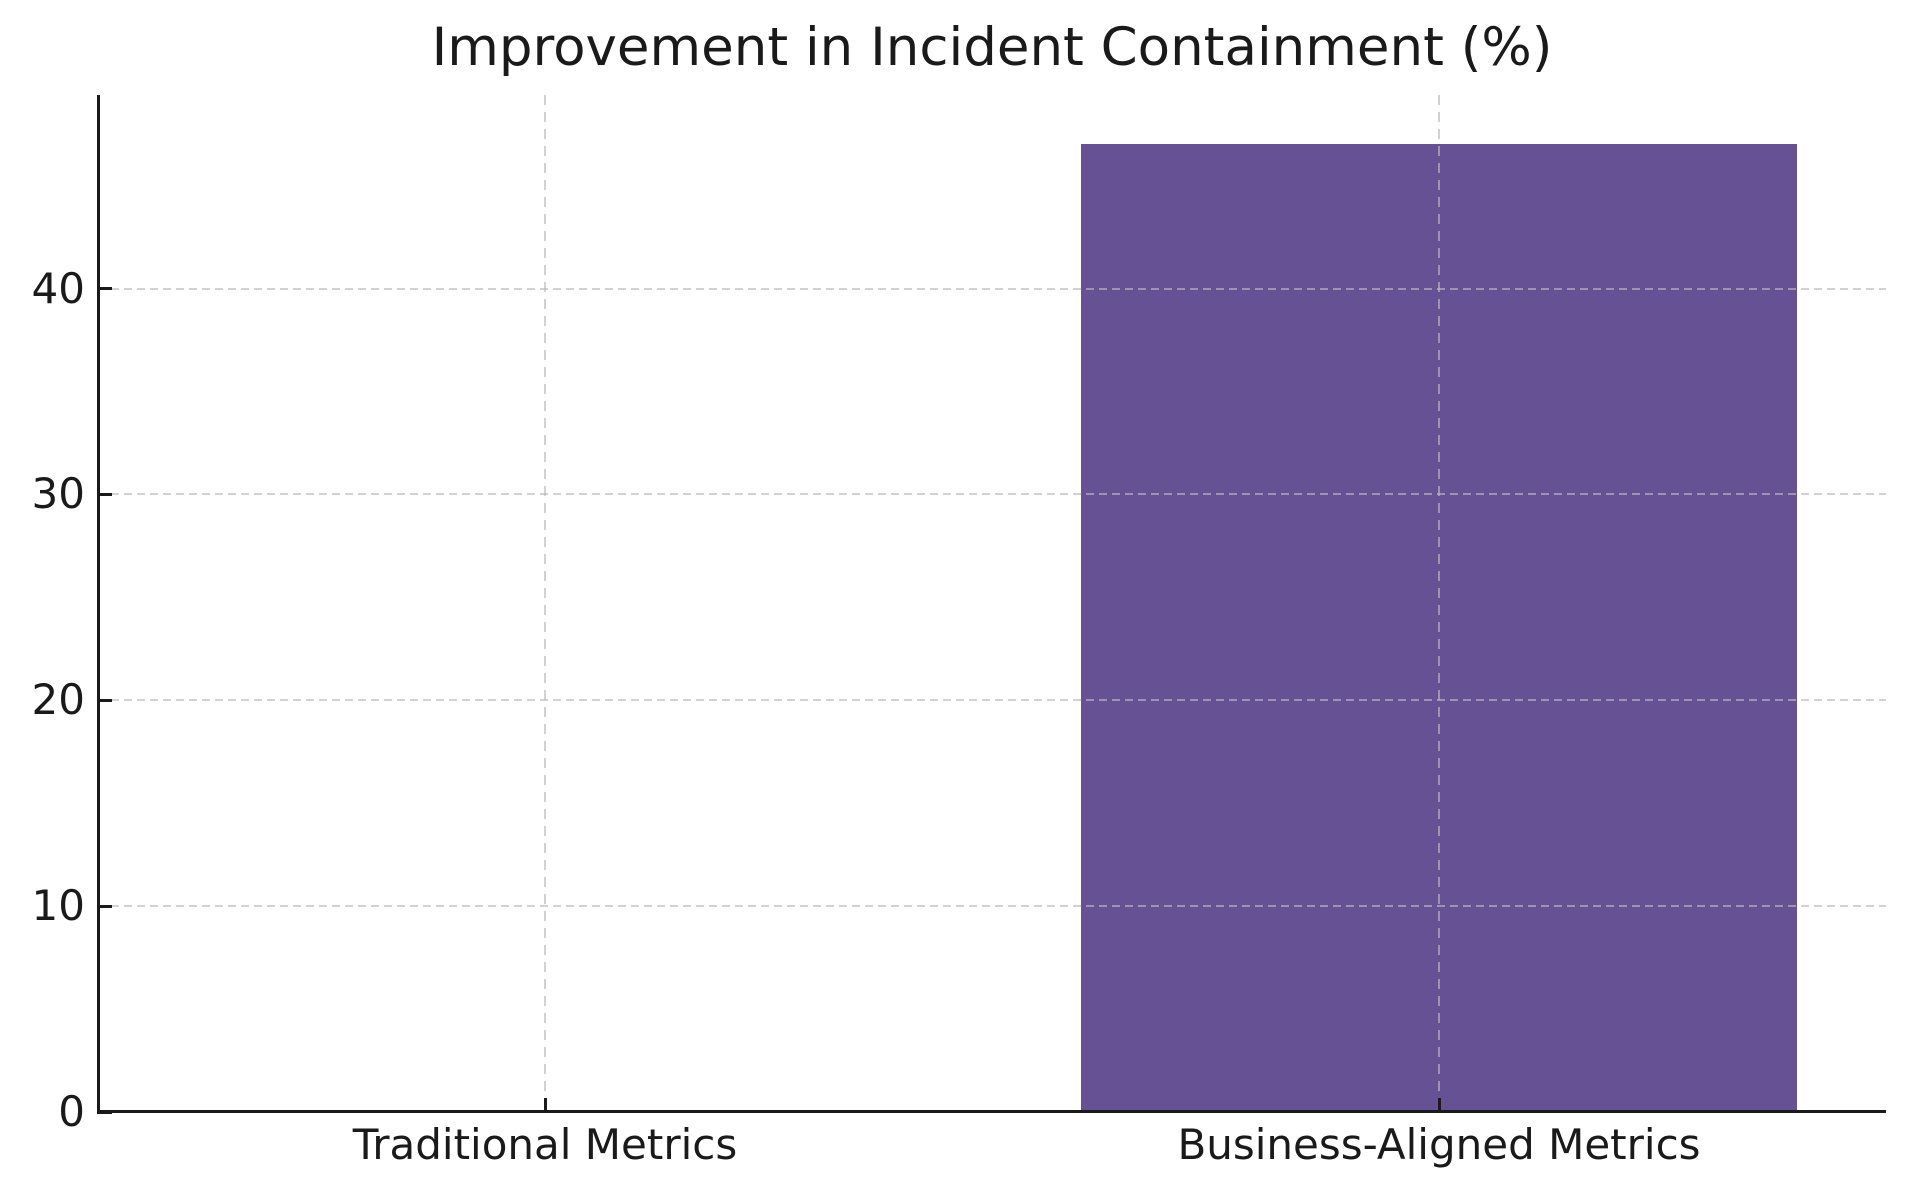  What do you see at coordinates (1439, 1144) in the screenshot?
I see `x-tick-label: Business-Aligned Metrics` at bounding box center [1439, 1144].